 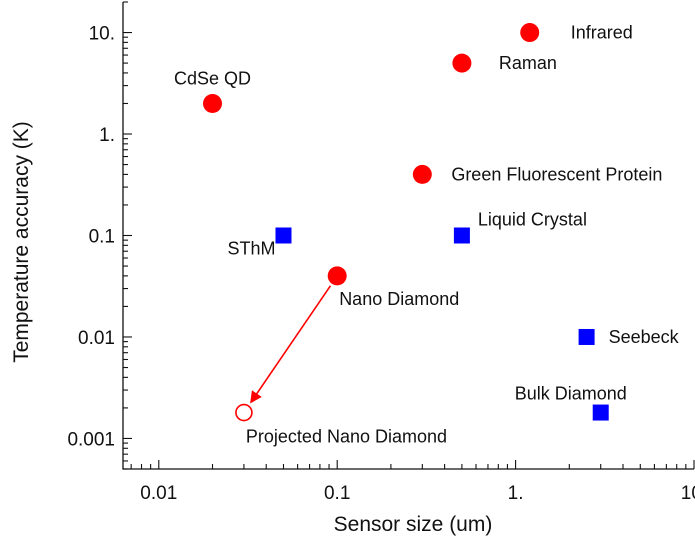 I want to click on x-tick-label: 1., so click(x=516, y=493).